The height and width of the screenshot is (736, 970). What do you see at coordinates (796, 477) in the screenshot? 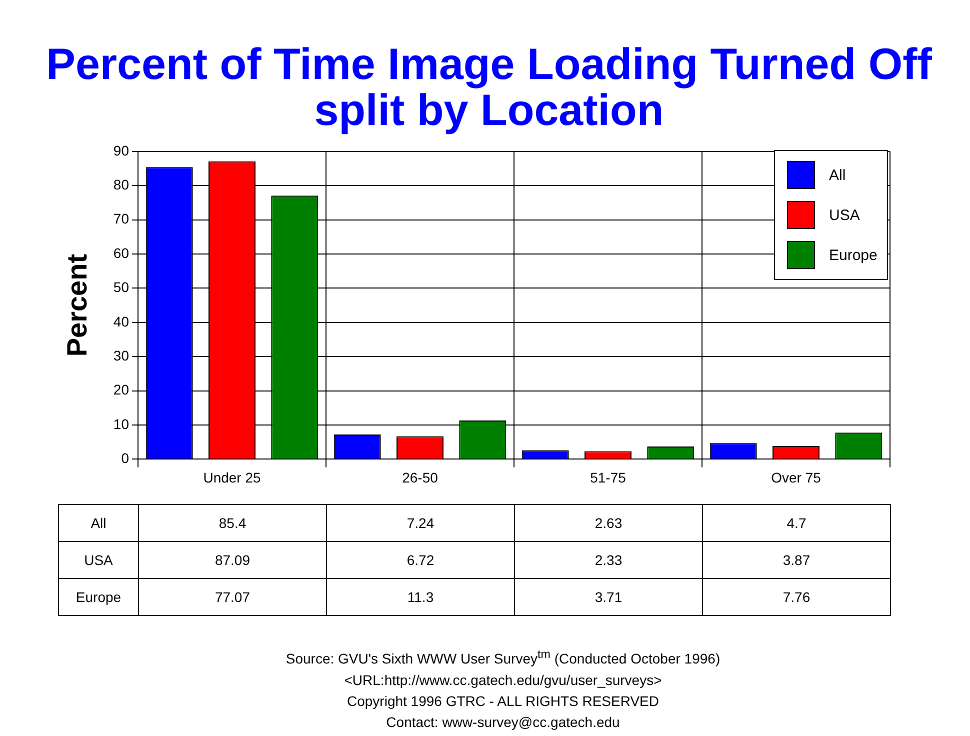
I see `x-tick-label: Over 75` at bounding box center [796, 477].